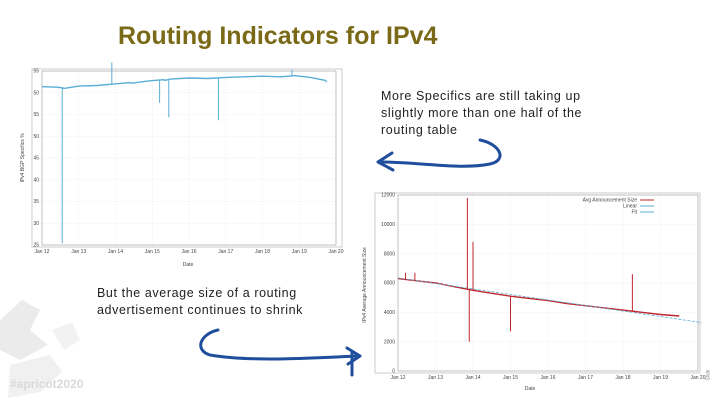  I want to click on y-tick-label: 25, so click(36, 246).